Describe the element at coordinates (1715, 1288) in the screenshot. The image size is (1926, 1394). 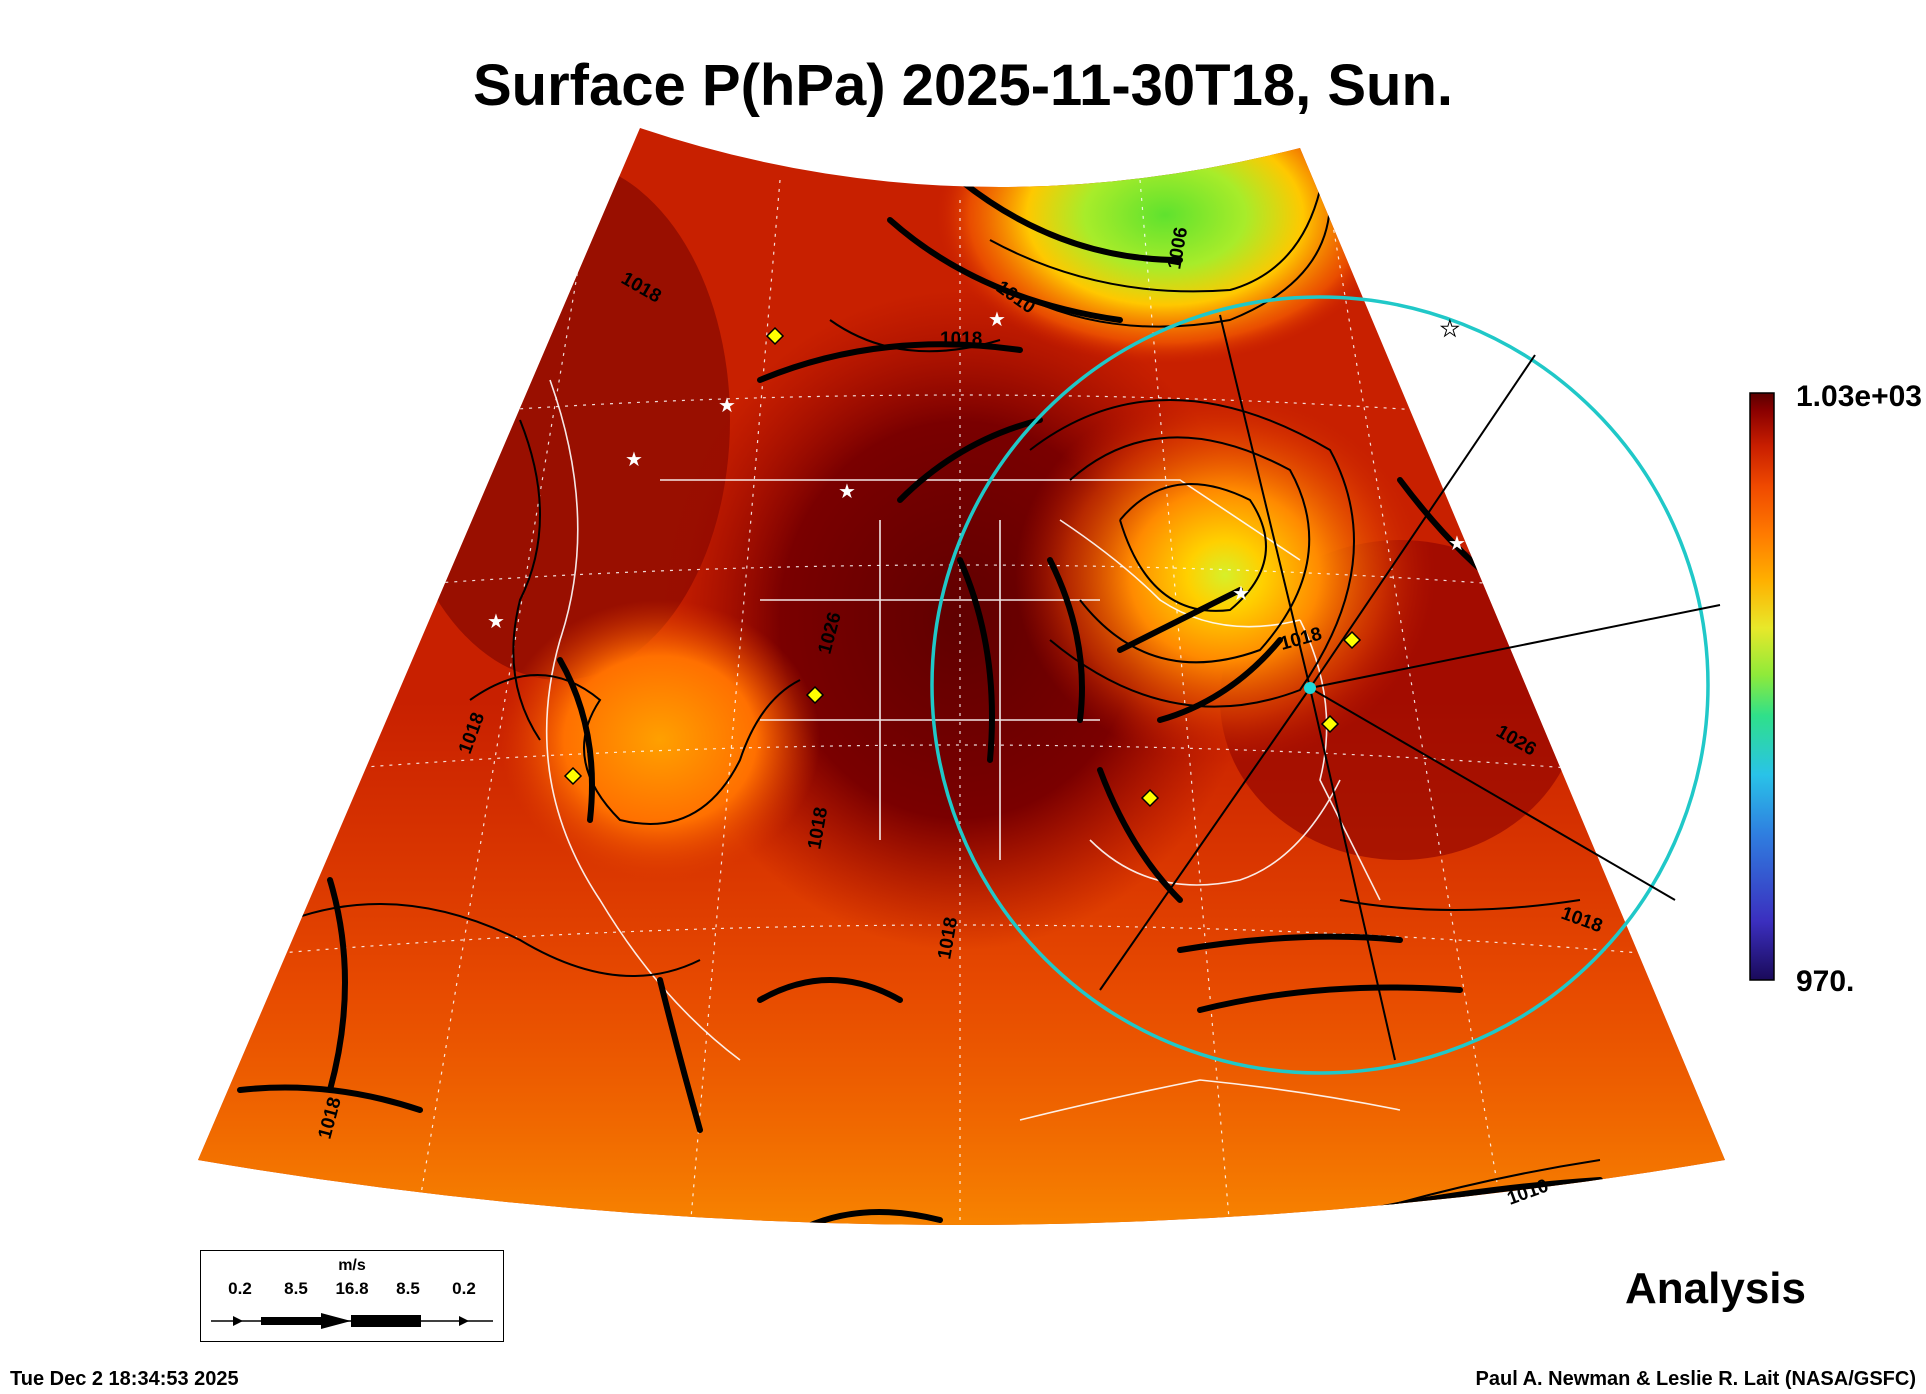
I see `panel-label: Analysis` at that location.